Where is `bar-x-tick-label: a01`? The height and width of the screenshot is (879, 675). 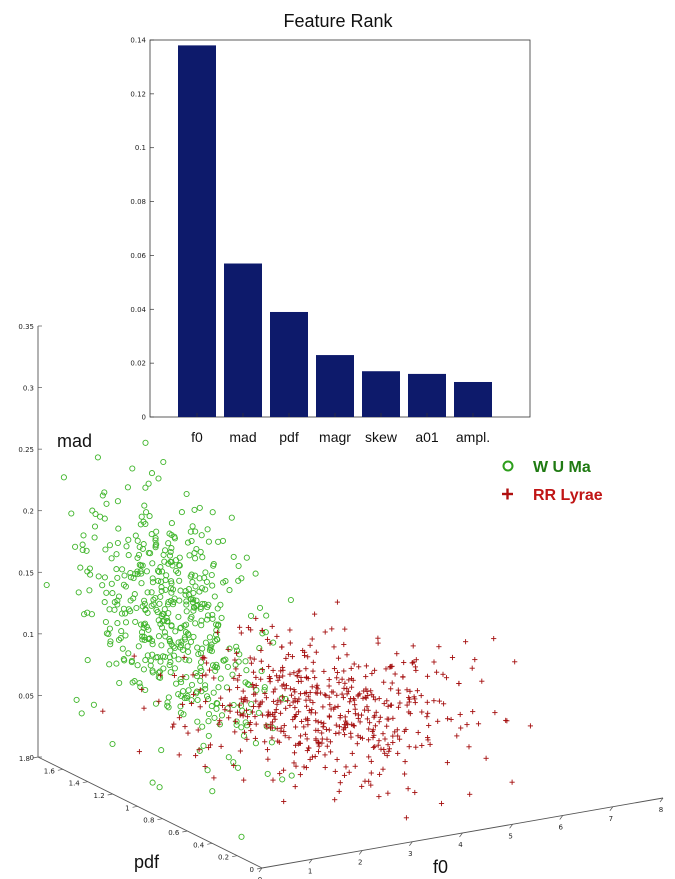 bar-x-tick-label: a01 is located at coordinates (427, 437).